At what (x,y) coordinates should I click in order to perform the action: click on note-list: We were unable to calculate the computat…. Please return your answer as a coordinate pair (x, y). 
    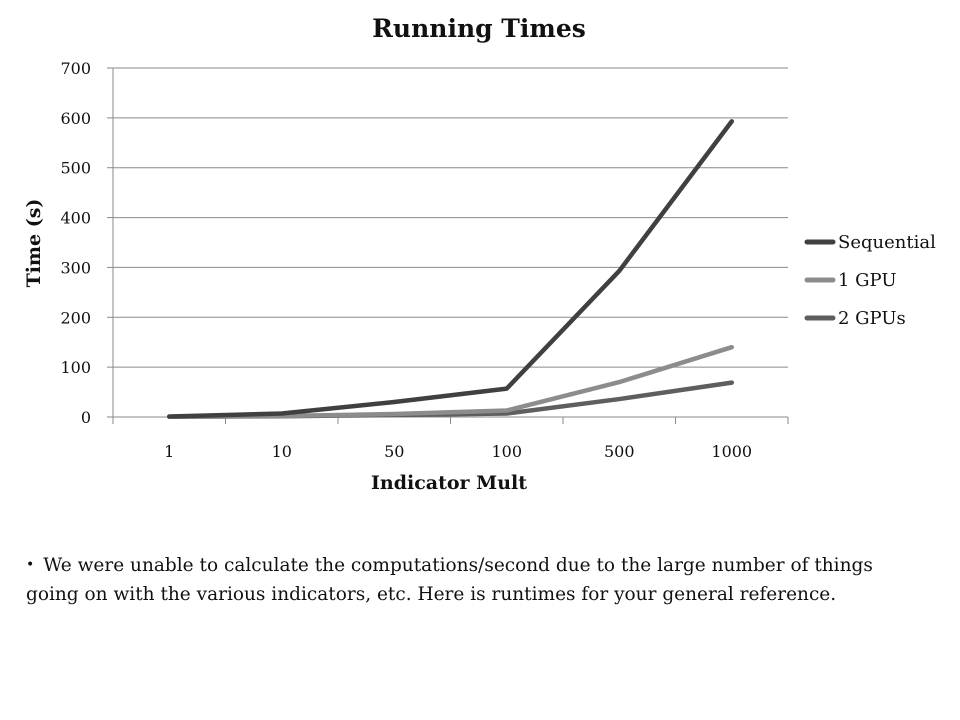
    Looking at the image, I should click on (466, 580).